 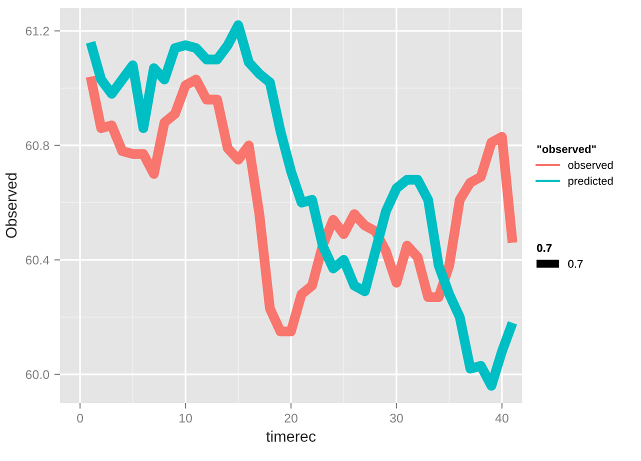 I want to click on y-axis-title: Observed, so click(x=11, y=205).